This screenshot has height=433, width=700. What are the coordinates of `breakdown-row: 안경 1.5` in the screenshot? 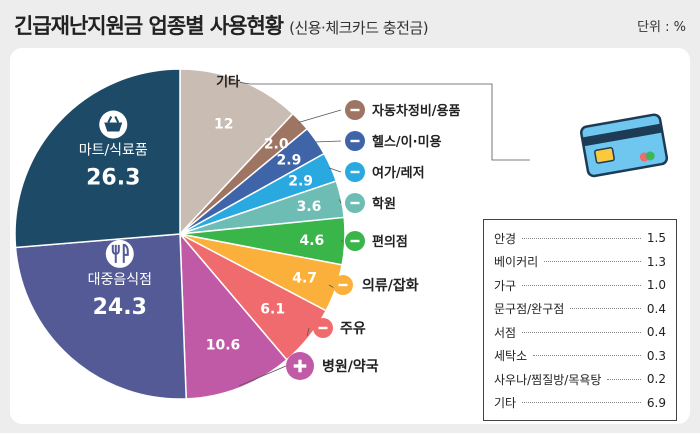 It's located at (580, 238).